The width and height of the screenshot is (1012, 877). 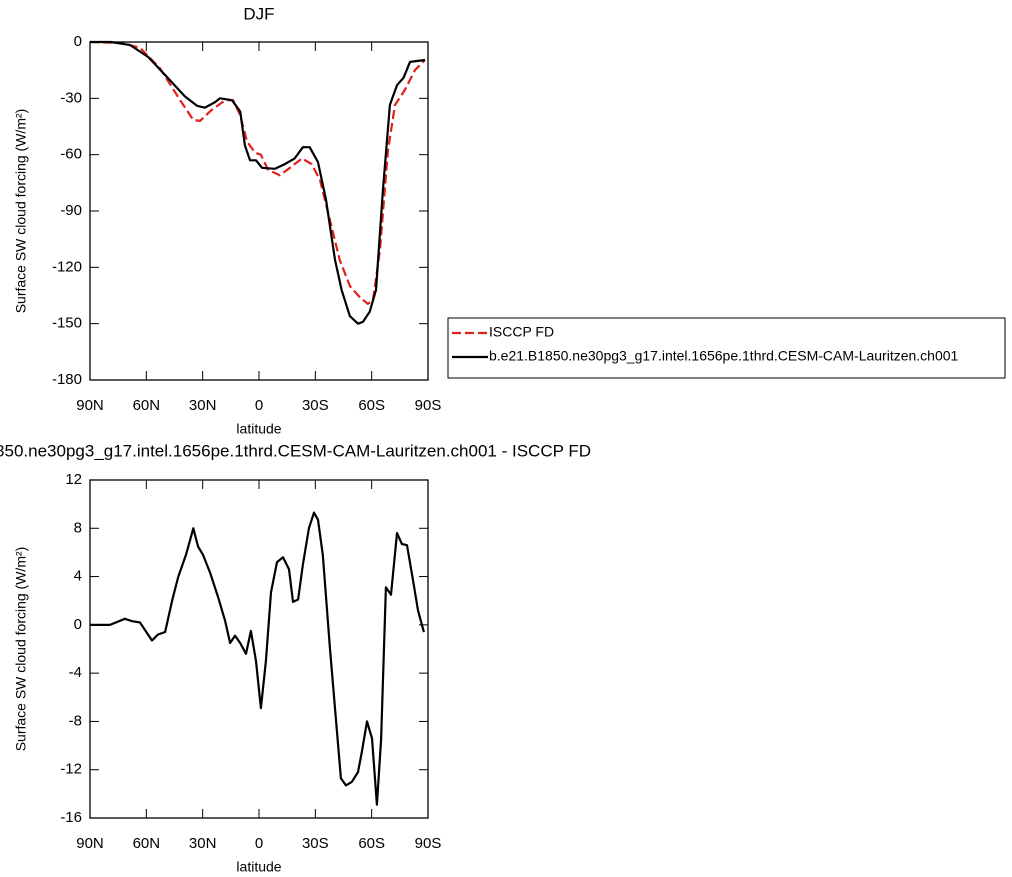 What do you see at coordinates (67, 323) in the screenshot?
I see `y-tick-label: -150` at bounding box center [67, 323].